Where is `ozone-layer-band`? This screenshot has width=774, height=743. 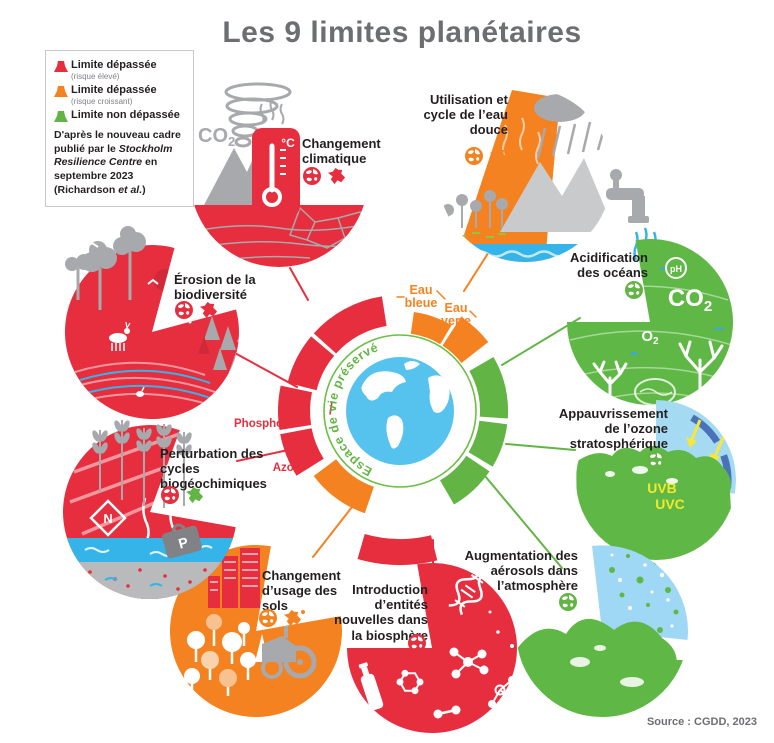 ozone-layer-band is located at coordinates (705, 429).